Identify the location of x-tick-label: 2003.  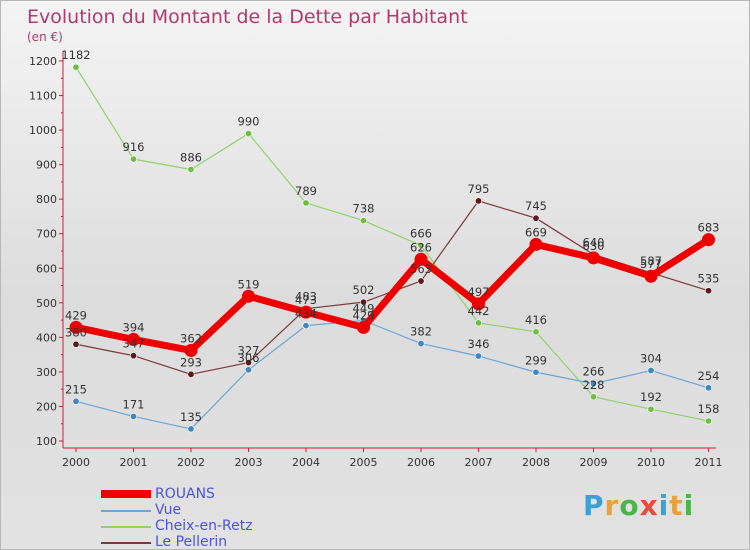
(249, 462).